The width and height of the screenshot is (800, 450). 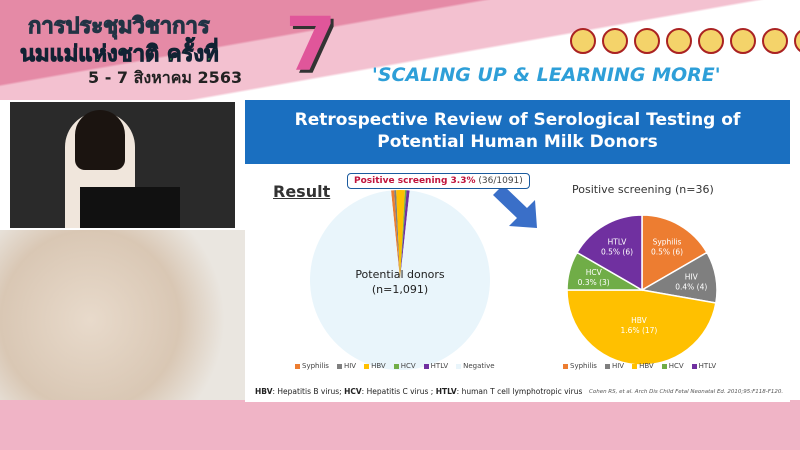 What do you see at coordinates (130, 207) in the screenshot?
I see `podium` at bounding box center [130, 207].